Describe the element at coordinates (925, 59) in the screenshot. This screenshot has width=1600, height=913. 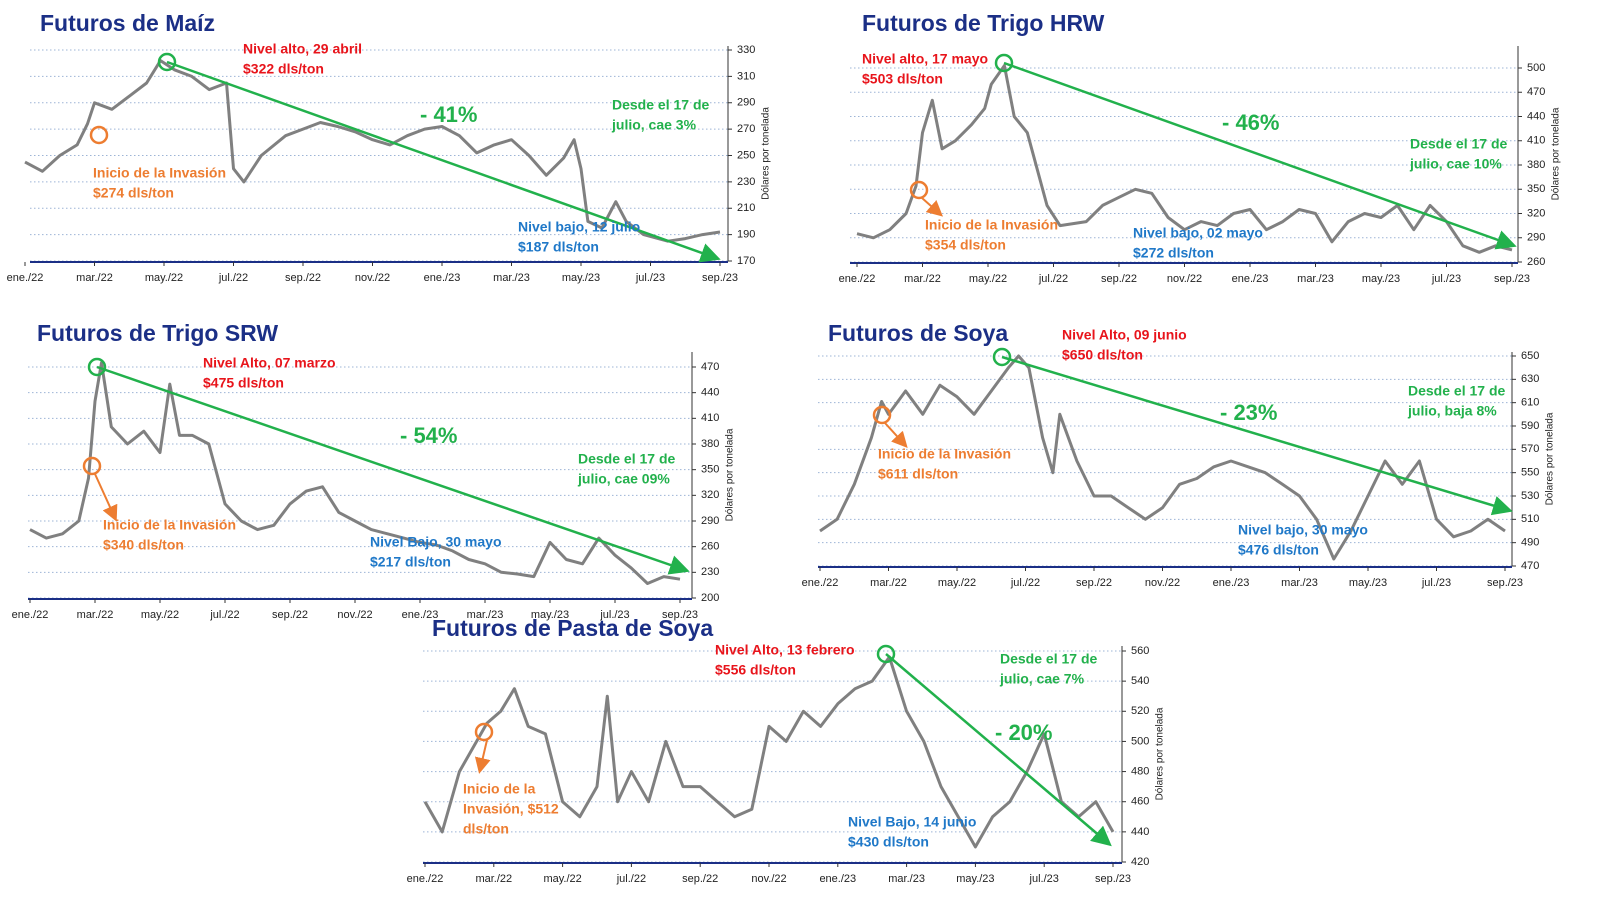
I see `annotation: Nivel alto, 17 mayo` at that location.